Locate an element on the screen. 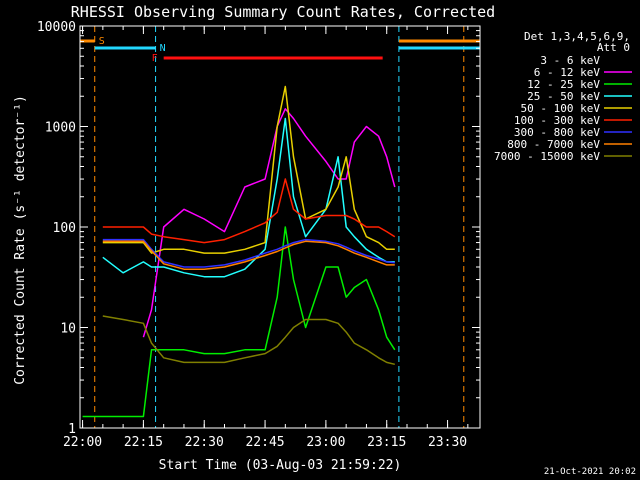 This screenshot has height=480, width=640. x-axis-label: Start Time (03-Aug-03 21:59:22) is located at coordinates (280, 465).